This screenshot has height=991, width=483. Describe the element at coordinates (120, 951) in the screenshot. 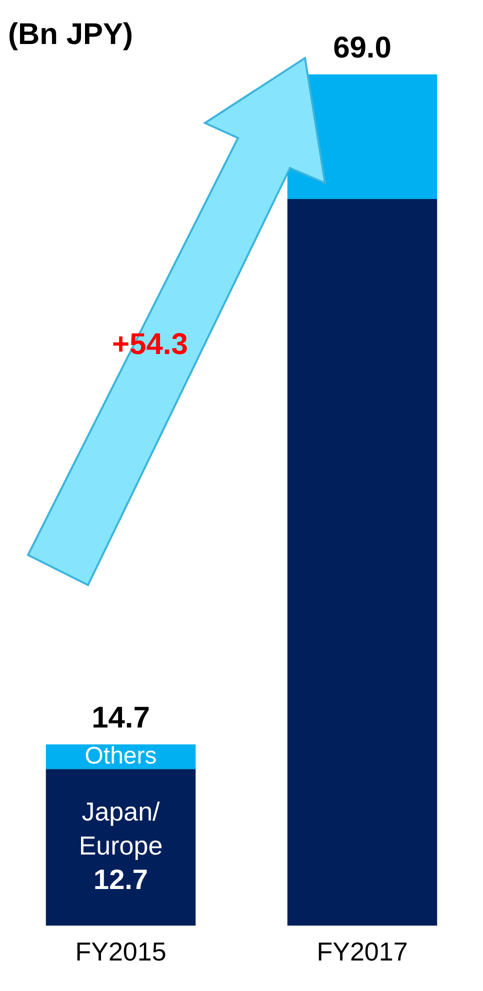

I see `x-tick-label: FY2015` at that location.